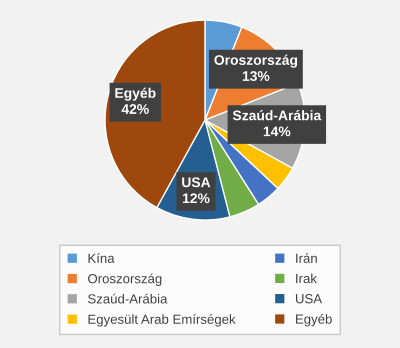 The width and height of the screenshot is (400, 348). I want to click on slice-label: USA, so click(196, 182).